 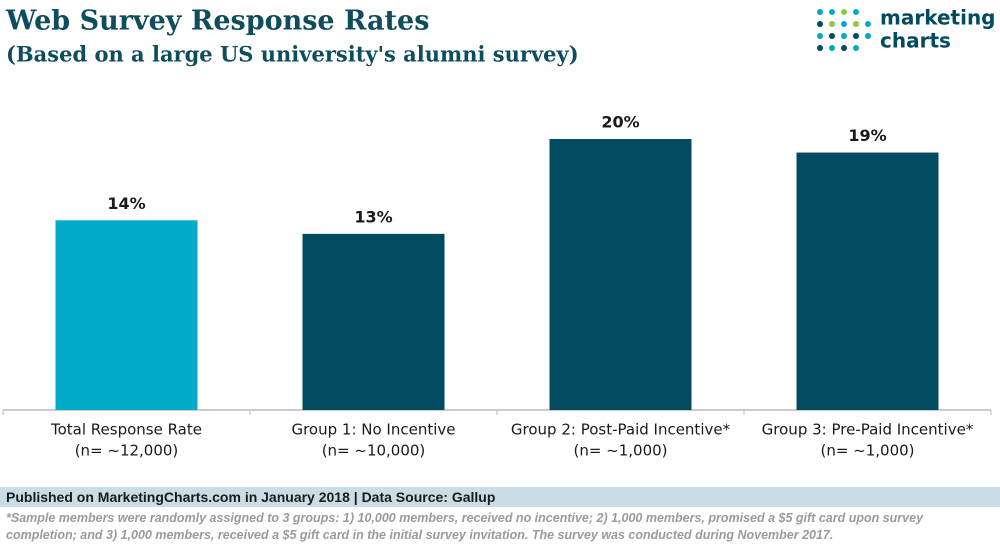 What do you see at coordinates (938, 18) in the screenshot?
I see `logo-text: marketing` at bounding box center [938, 18].